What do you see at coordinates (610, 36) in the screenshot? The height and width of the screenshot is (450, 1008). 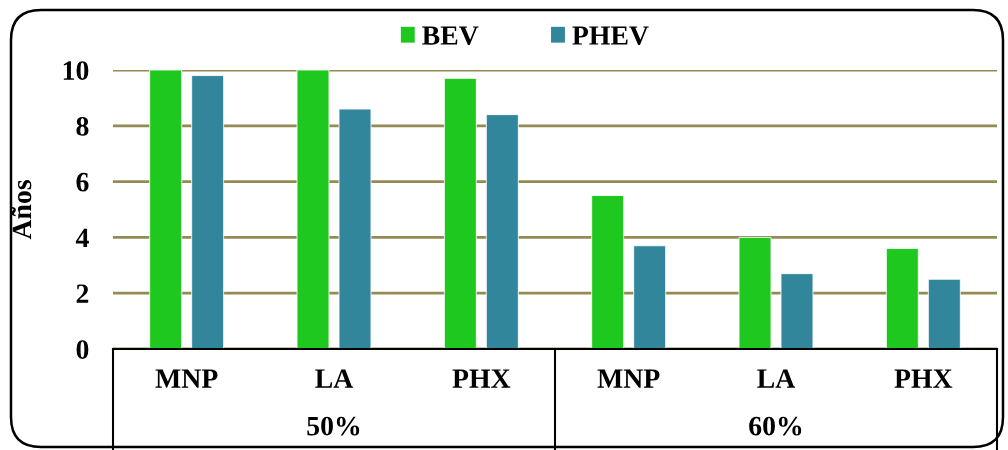 I see `legend-label: PHEV` at bounding box center [610, 36].